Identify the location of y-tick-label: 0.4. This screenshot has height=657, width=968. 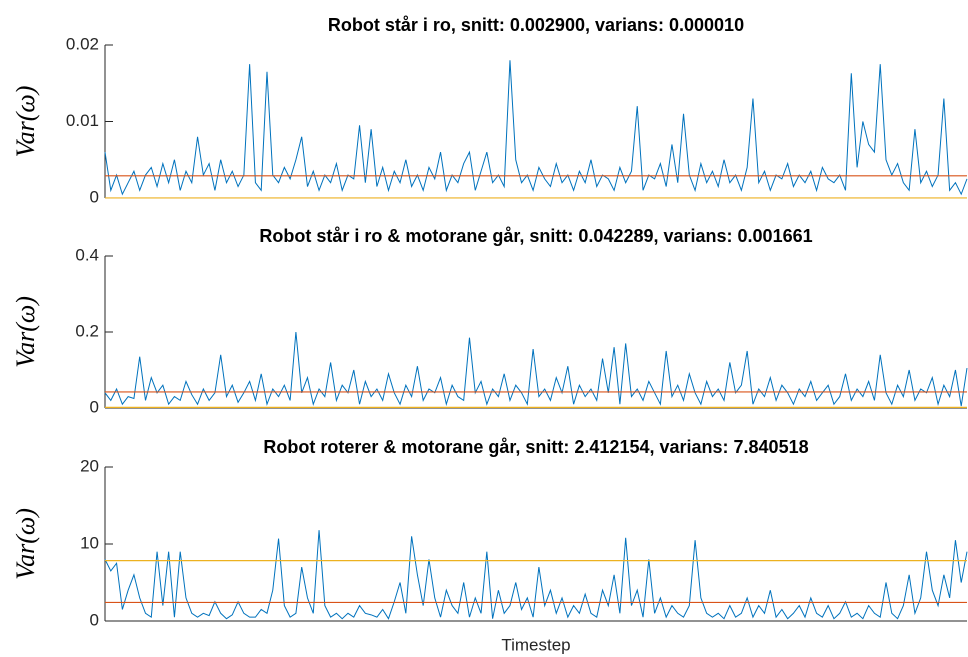
(87, 254).